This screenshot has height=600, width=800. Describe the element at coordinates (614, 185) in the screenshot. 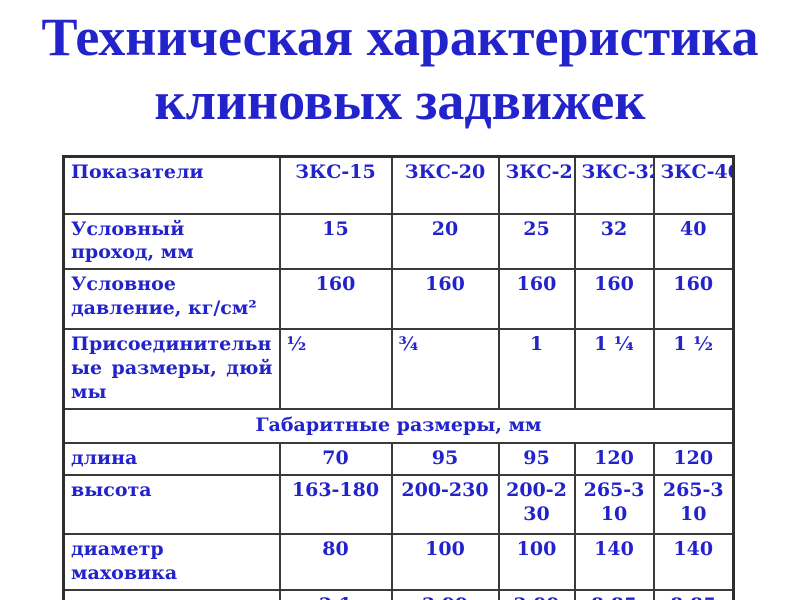

I see `column-header-zks32: ЗКС-32` at that location.